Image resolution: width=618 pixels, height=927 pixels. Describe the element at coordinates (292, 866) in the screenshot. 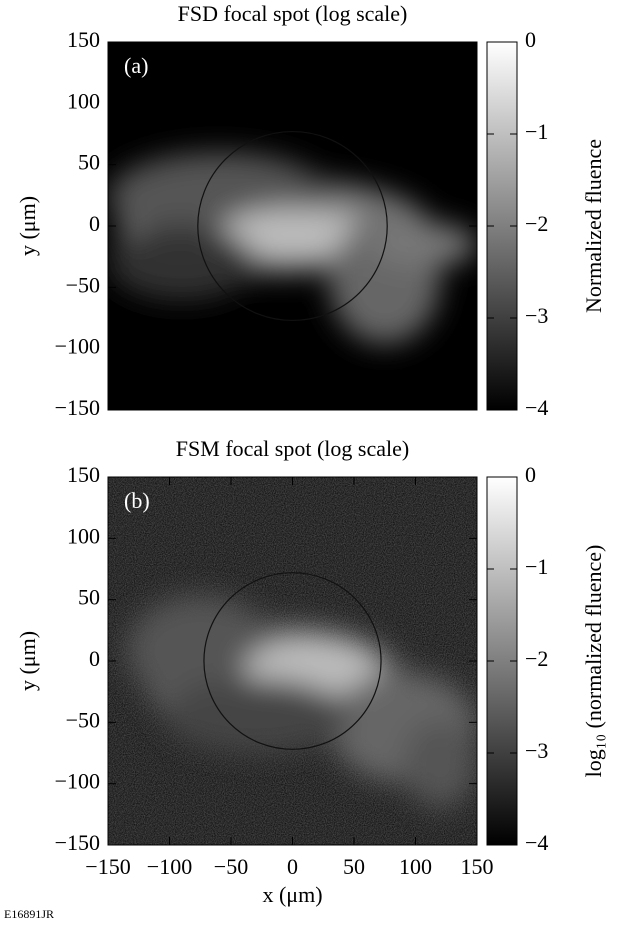

I see `x-tick-label: 0` at that location.